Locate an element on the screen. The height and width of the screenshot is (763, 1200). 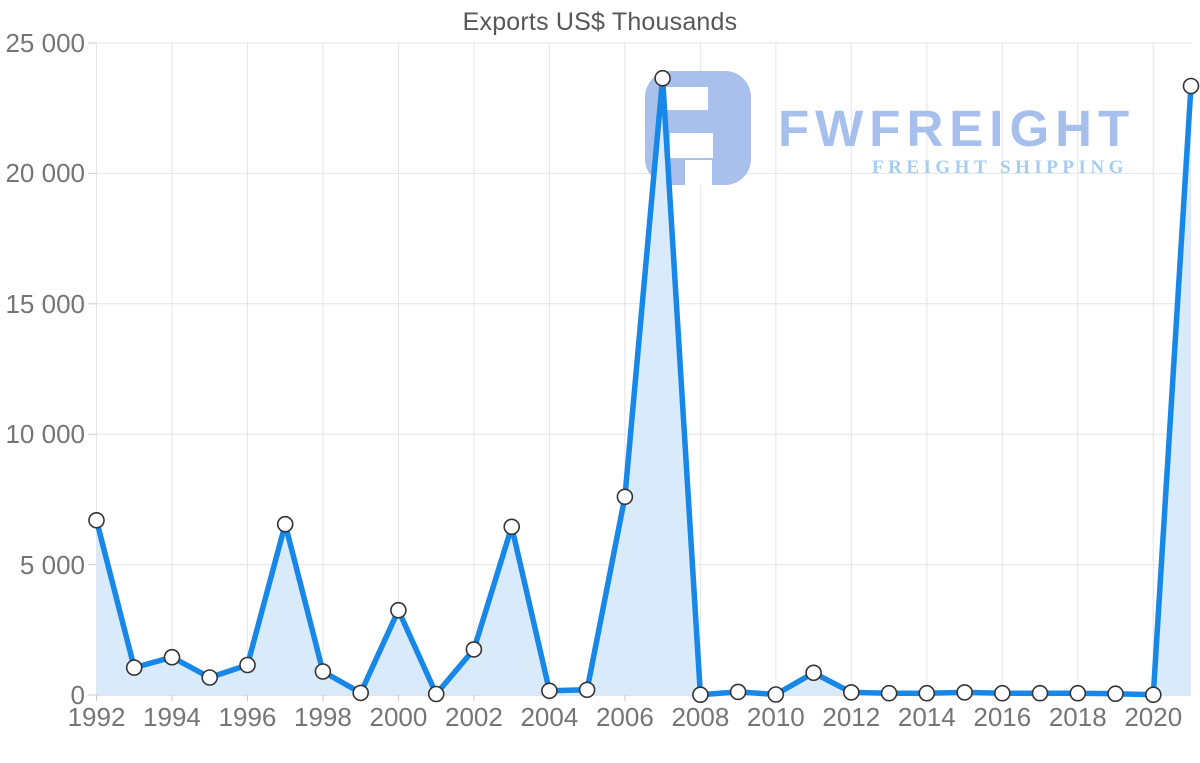
x-axis-label: 2018 is located at coordinates (1077, 717).